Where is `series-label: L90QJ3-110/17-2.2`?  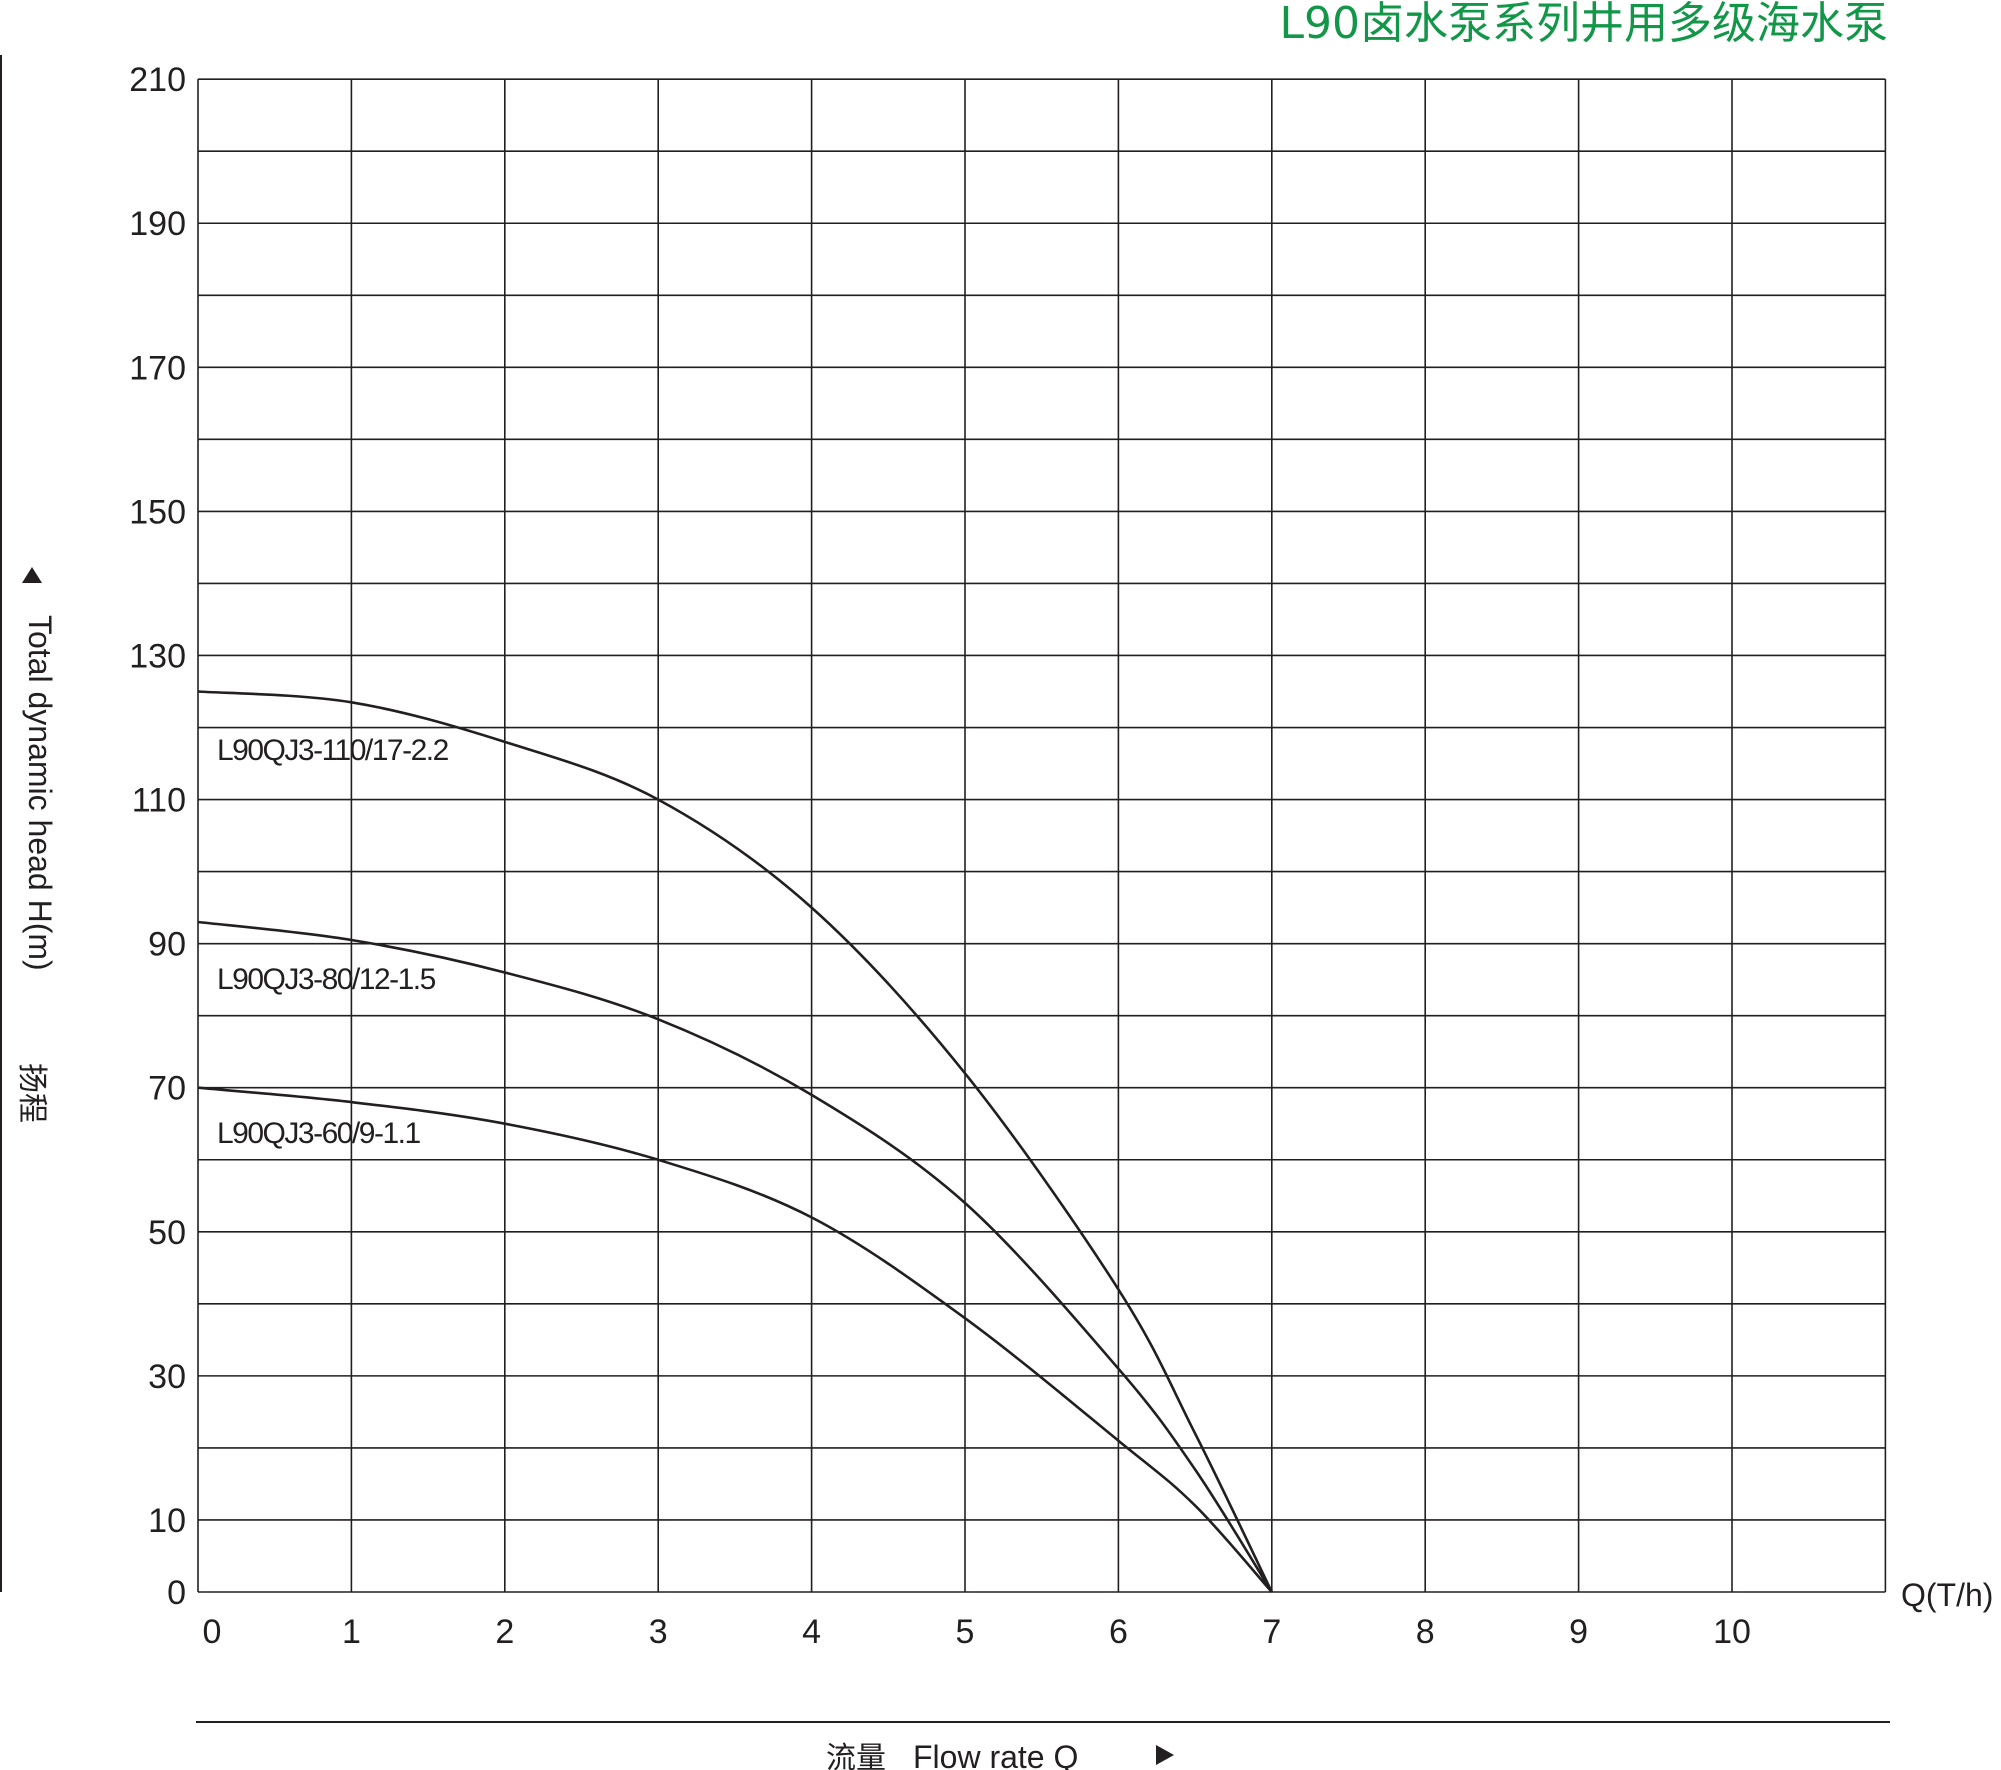 series-label: L90QJ3-110/17-2.2 is located at coordinates (333, 750).